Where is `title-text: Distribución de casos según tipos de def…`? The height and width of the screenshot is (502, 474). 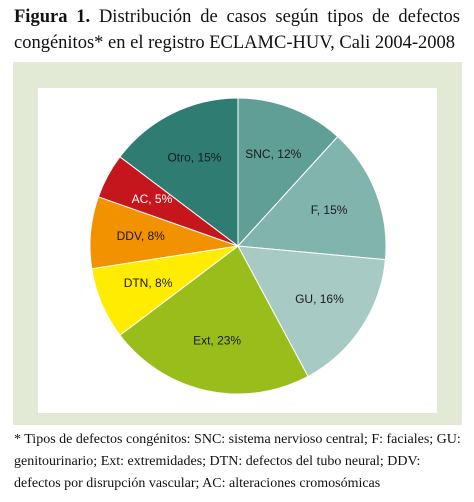 title-text: Distribución de casos según tipos de def… is located at coordinates (237, 30).